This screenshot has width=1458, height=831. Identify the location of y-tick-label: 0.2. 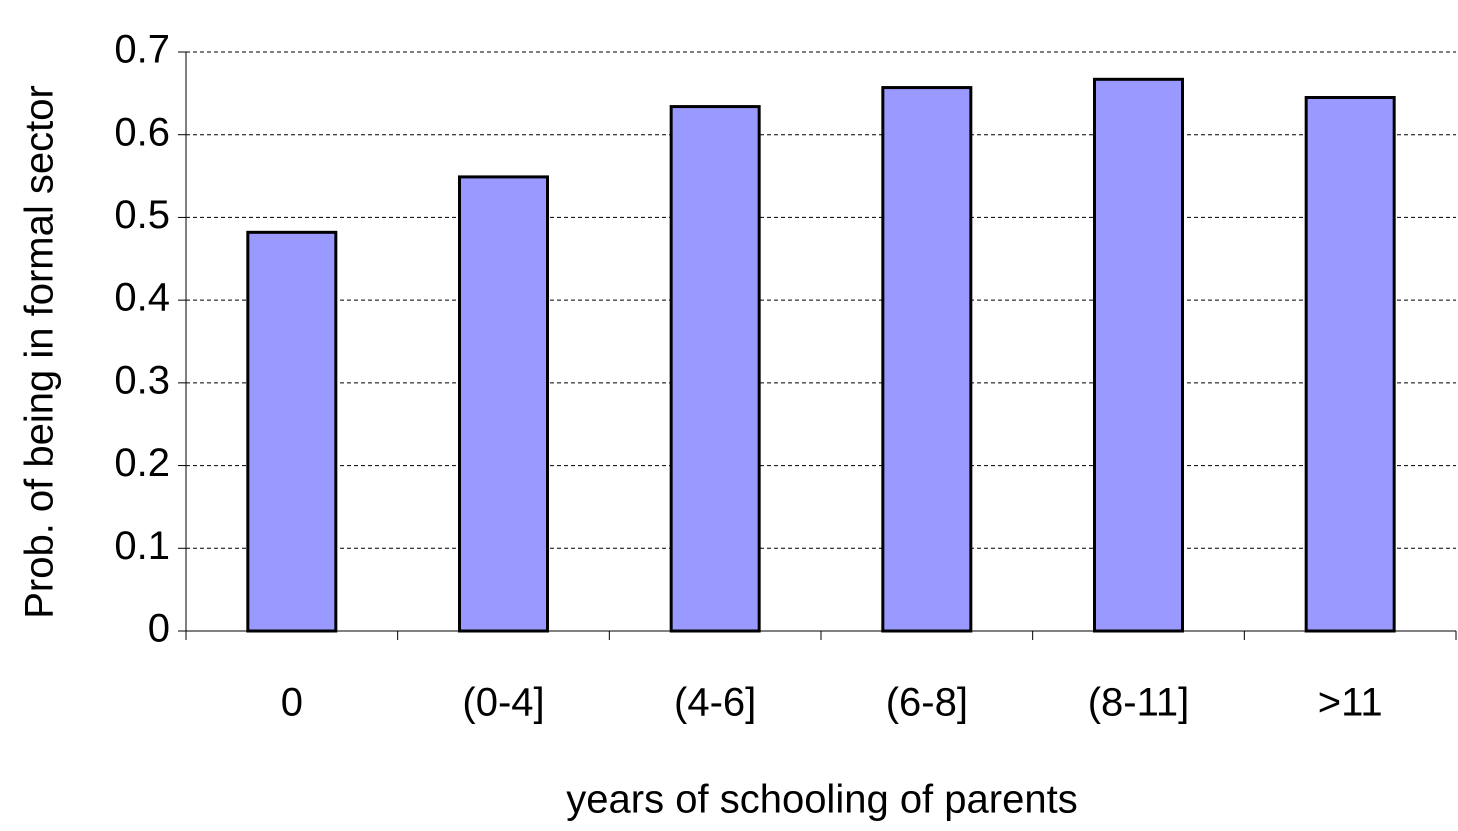
(142, 463).